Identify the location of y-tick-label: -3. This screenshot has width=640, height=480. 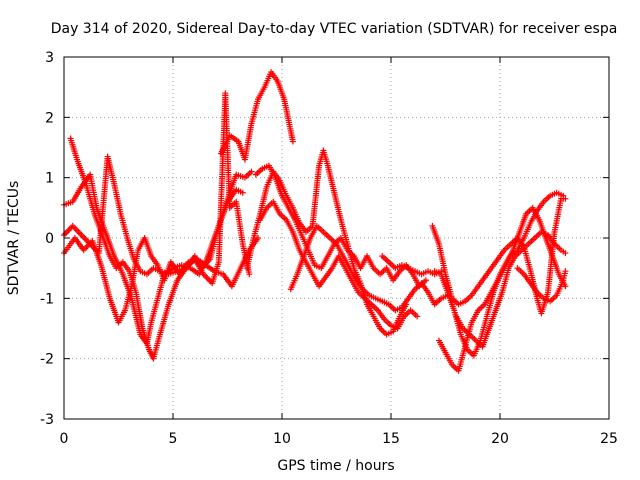
(47, 420).